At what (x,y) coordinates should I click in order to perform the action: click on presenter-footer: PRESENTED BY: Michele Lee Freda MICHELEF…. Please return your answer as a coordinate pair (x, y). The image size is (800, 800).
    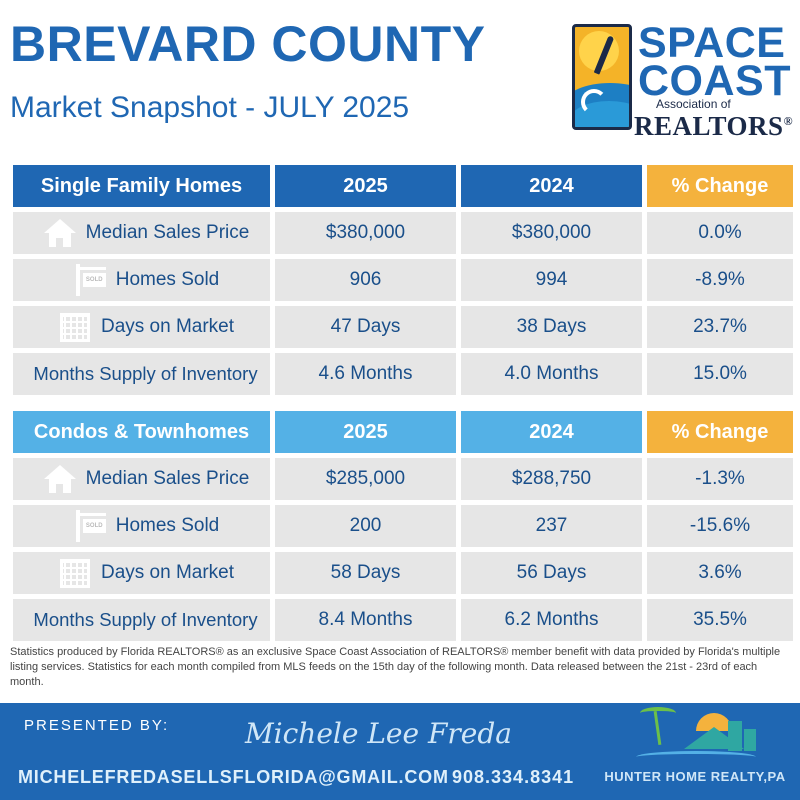
    Looking at the image, I should click on (400, 751).